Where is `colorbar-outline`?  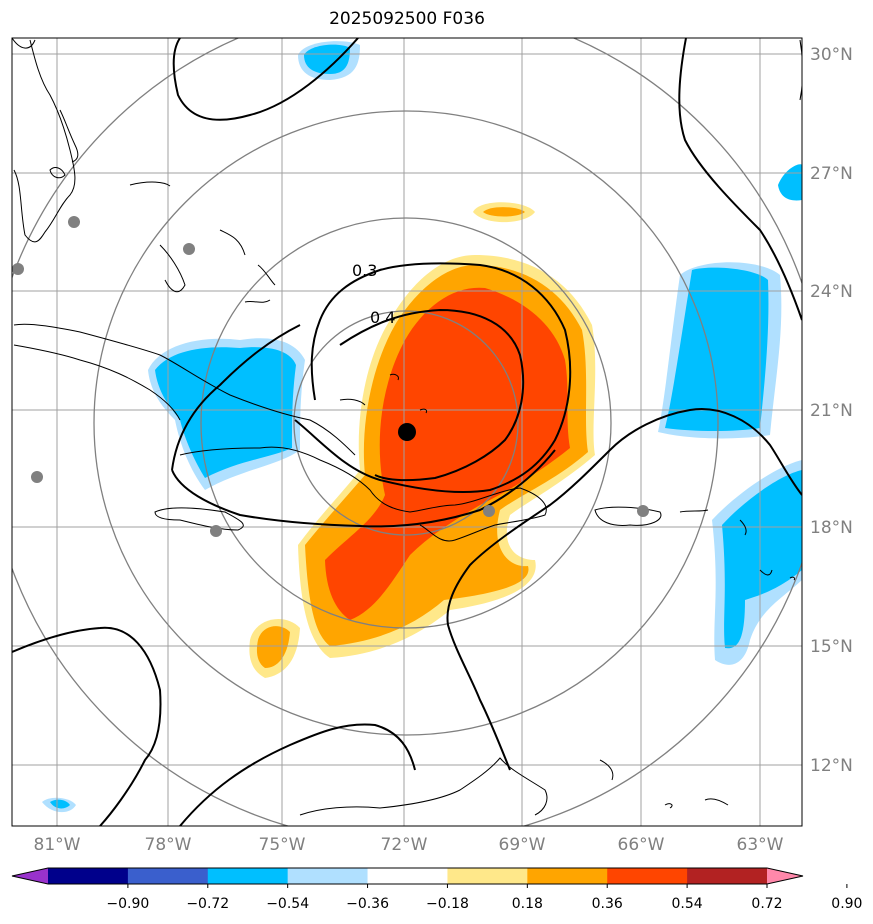
colorbar-outline is located at coordinates (407, 876).